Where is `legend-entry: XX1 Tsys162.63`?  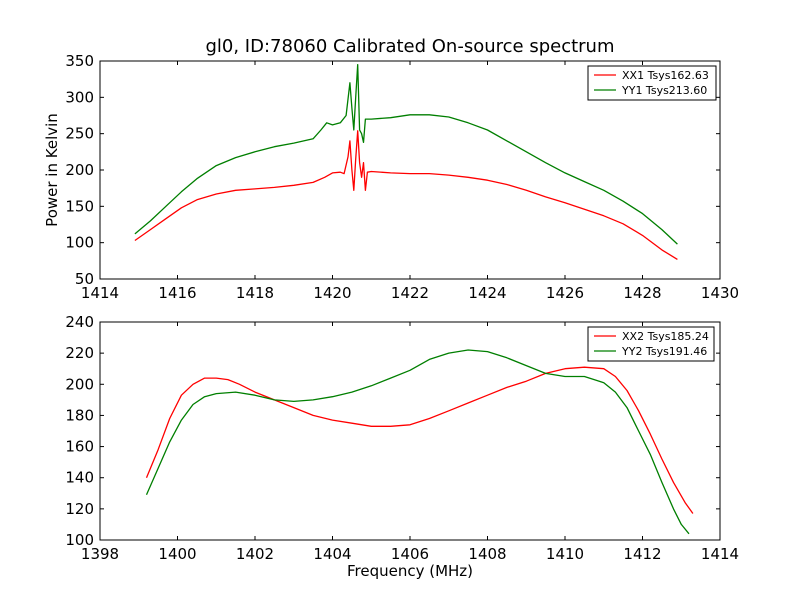
legend-entry: XX1 Tsys162.63 is located at coordinates (665, 75).